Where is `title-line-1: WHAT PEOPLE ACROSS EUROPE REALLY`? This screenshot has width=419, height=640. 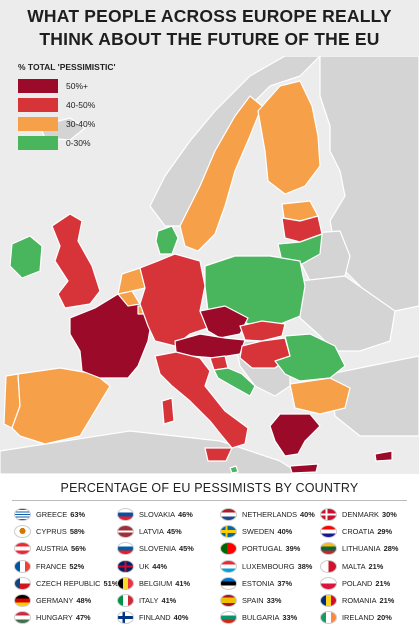 title-line-1: WHAT PEOPLE ACROSS EUROPE REALLY is located at coordinates (209, 16).